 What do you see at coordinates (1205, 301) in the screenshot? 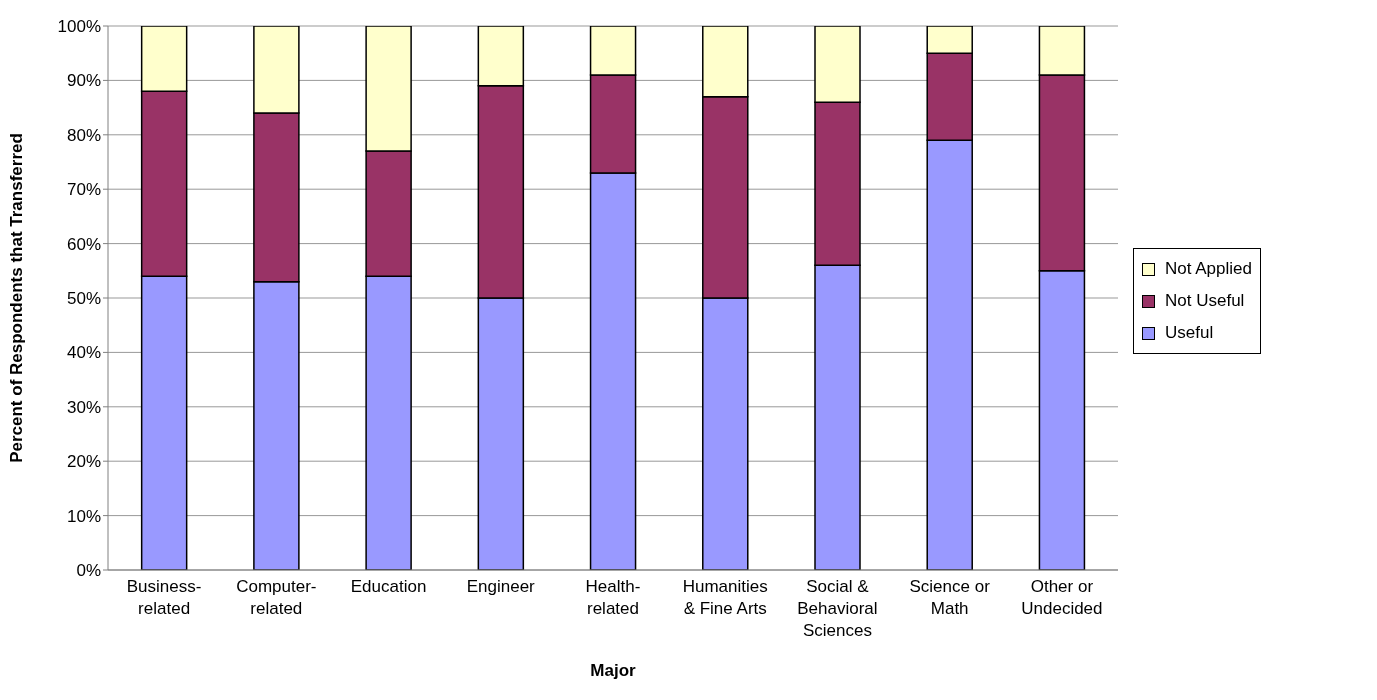
I see `legend-label: Not Useful` at bounding box center [1205, 301].